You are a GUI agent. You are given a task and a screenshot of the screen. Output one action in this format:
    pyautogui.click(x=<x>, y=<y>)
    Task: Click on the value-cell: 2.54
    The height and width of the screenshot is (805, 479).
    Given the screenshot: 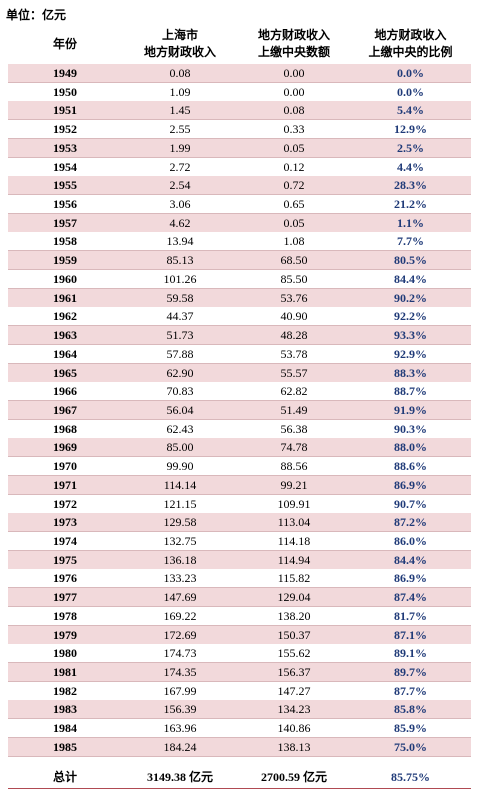 What is the action you would take?
    pyautogui.click(x=180, y=185)
    